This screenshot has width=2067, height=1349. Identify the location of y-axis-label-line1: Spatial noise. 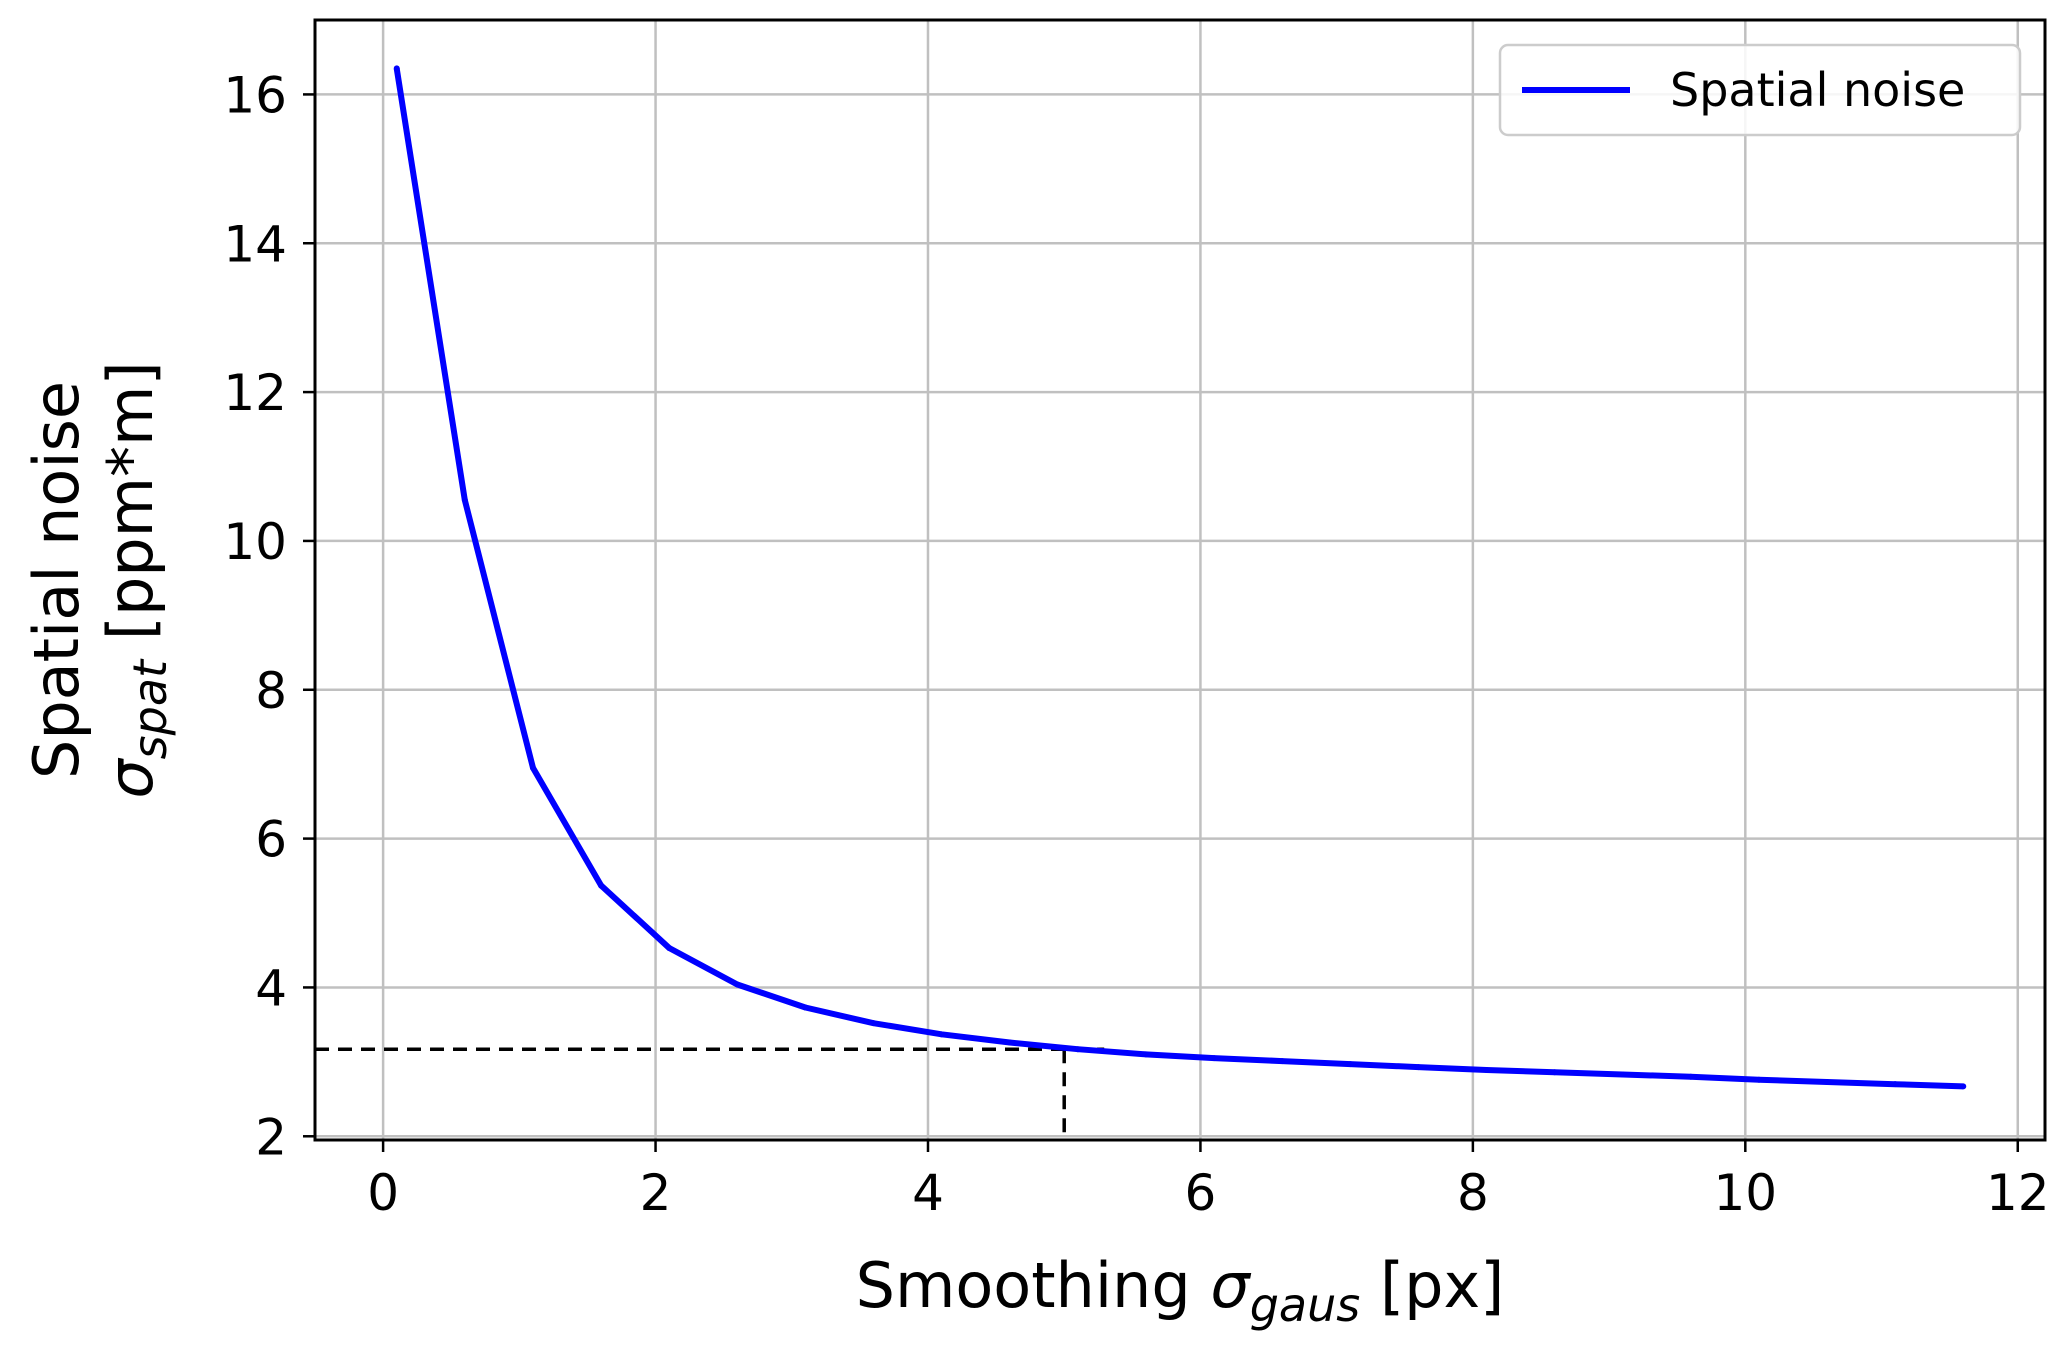
(56, 580).